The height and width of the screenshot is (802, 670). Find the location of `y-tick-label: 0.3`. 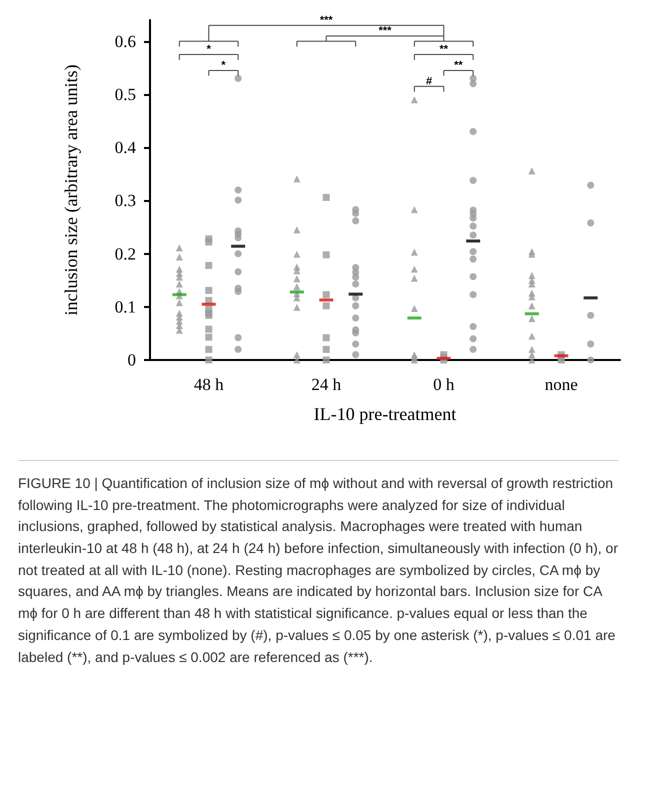

y-tick-label: 0.3 is located at coordinates (125, 200).